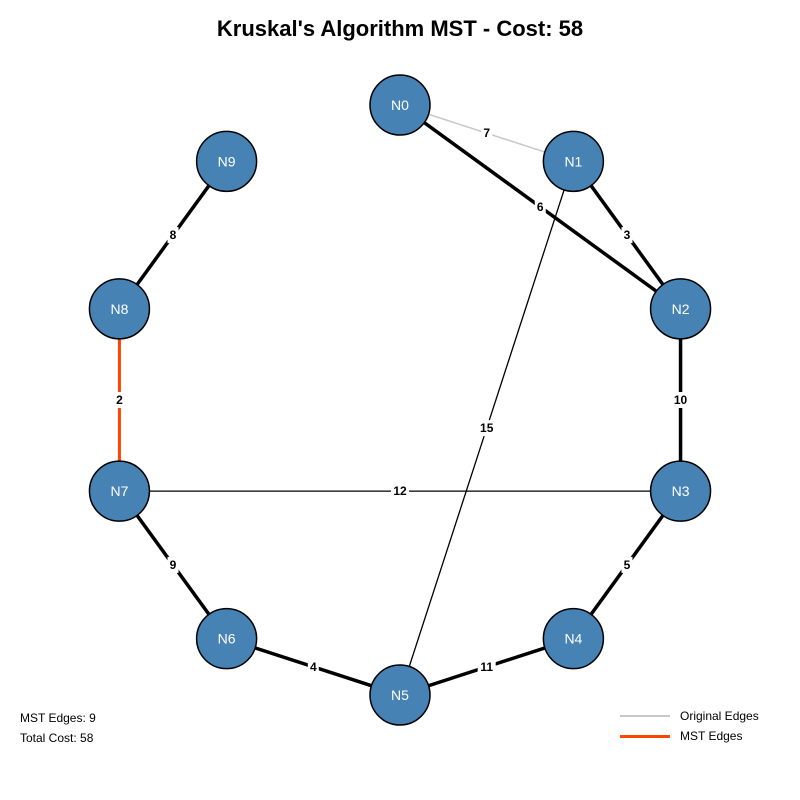  I want to click on node-label: N2, so click(681, 309).